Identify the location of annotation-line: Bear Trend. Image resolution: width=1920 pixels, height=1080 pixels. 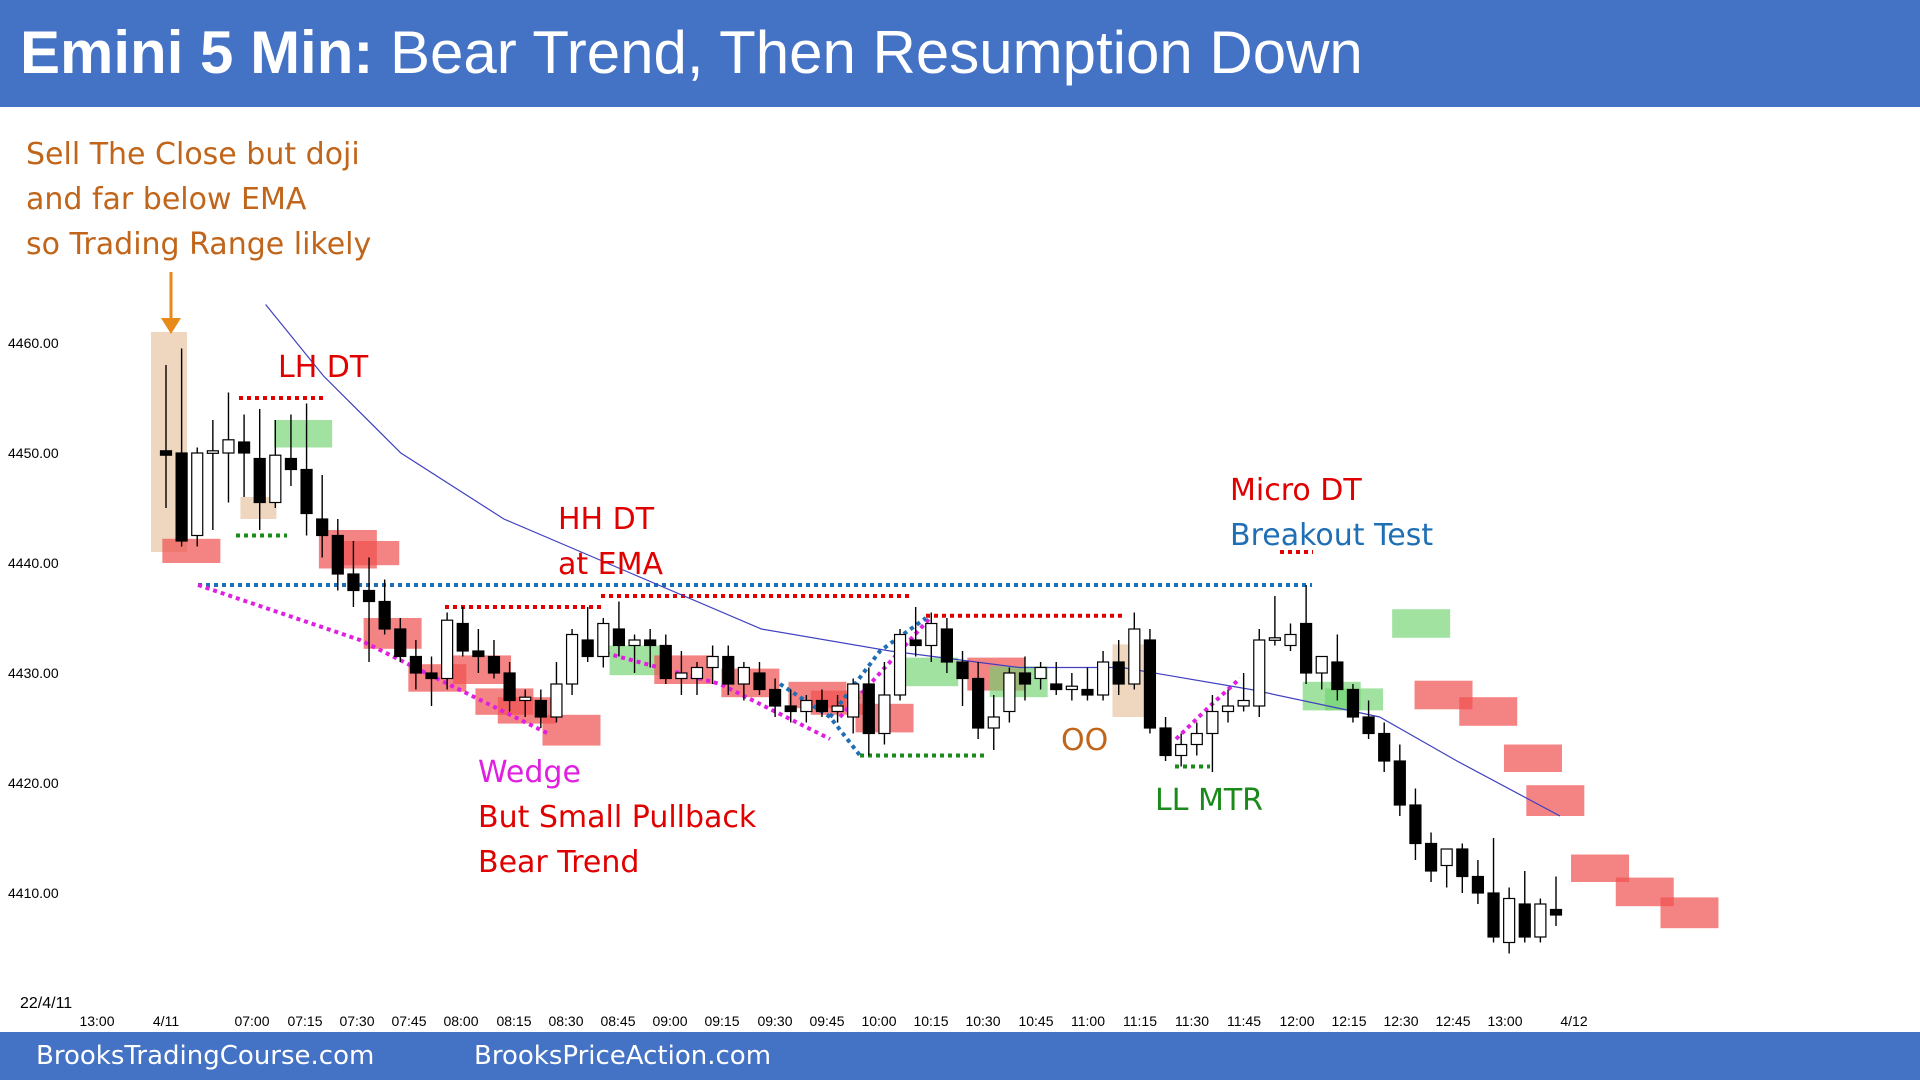
(559, 862).